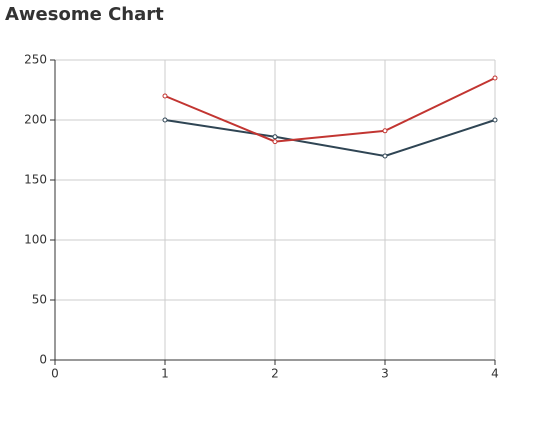  What do you see at coordinates (35, 180) in the screenshot?
I see `y-tick-label: 150` at bounding box center [35, 180].